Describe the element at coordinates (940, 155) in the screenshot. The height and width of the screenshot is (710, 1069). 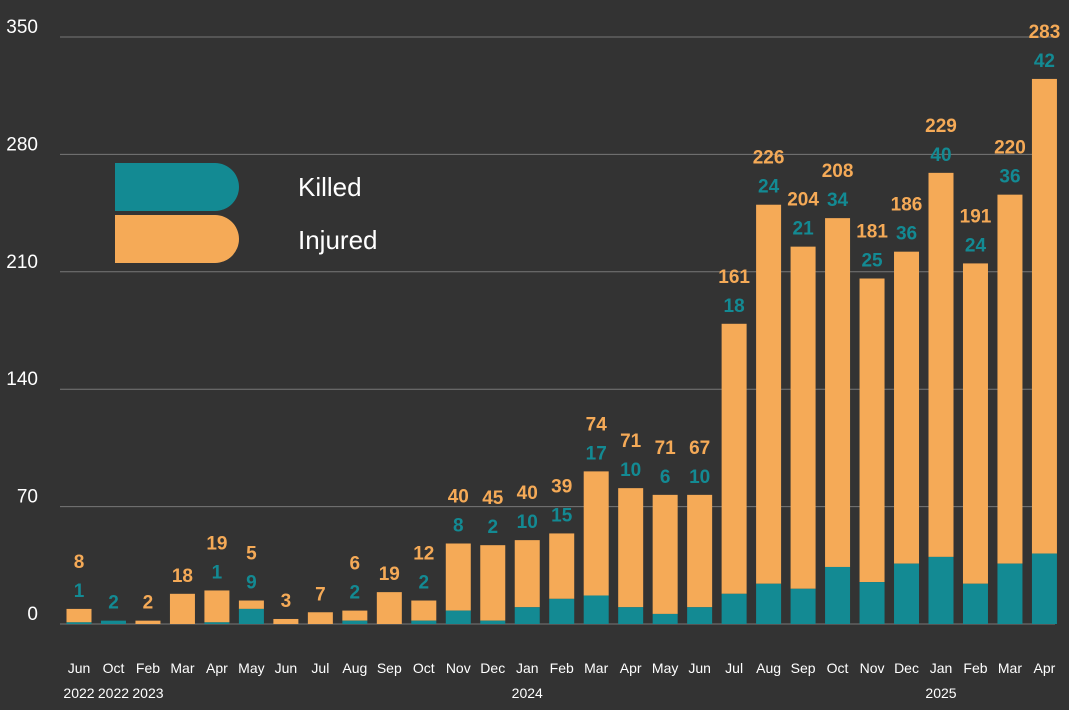
I see `killed-value-label: 40` at that location.